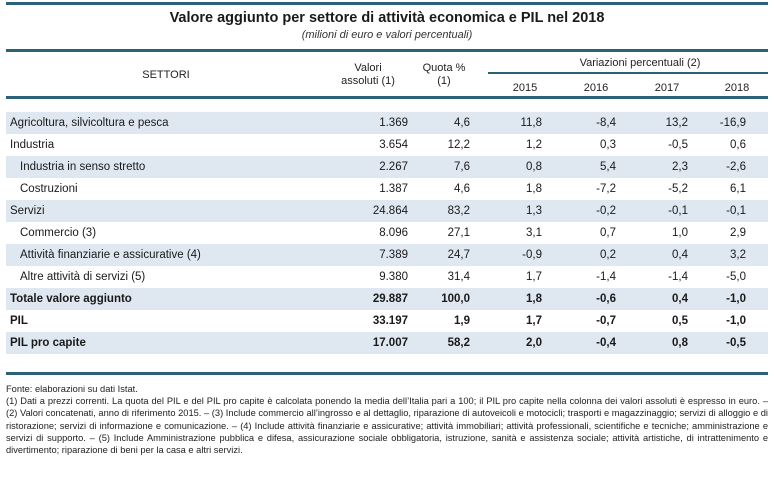 The height and width of the screenshot is (484, 774). I want to click on header-bottom-rule, so click(387, 97).